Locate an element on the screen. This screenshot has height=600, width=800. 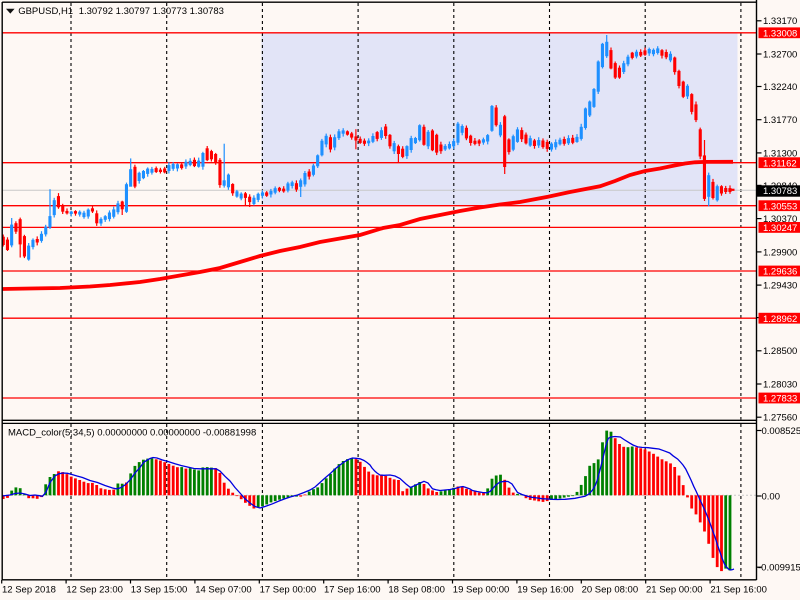
svg-text: 0.00 is located at coordinates (771, 496).